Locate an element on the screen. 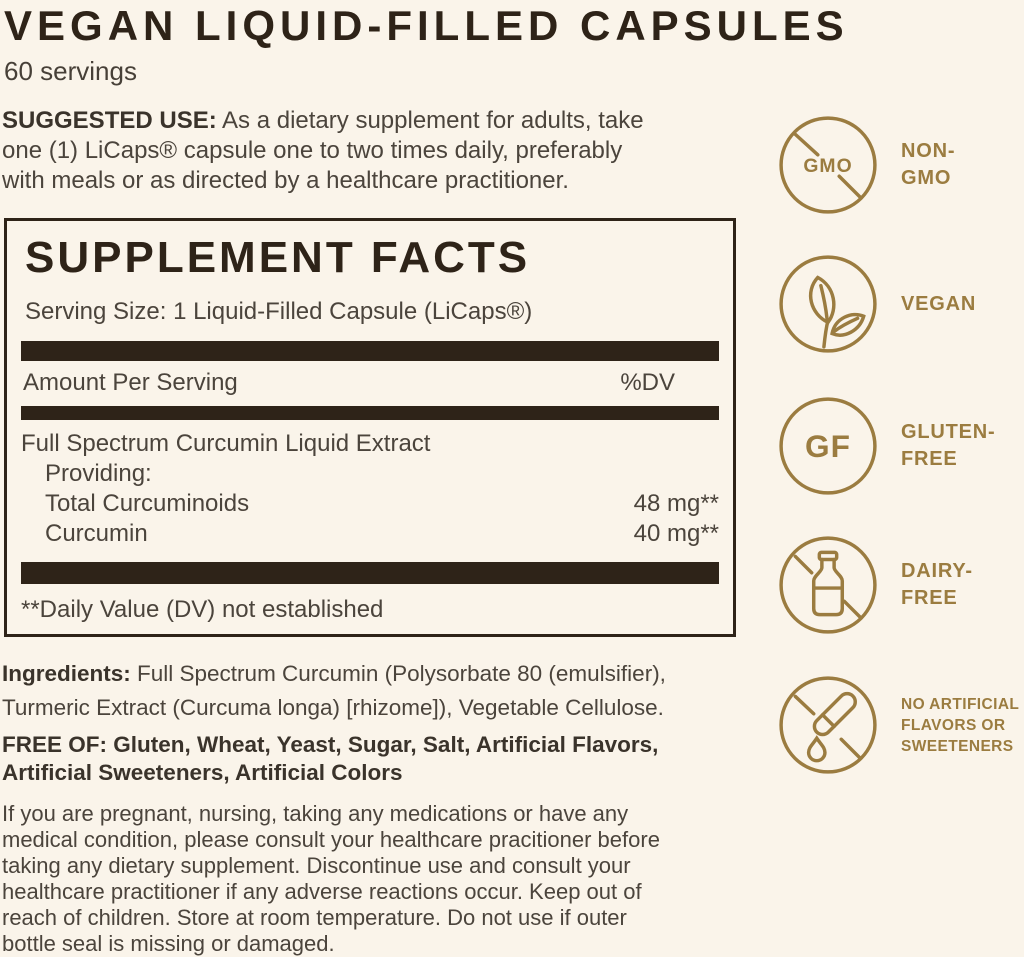 This screenshot has height=957, width=1024. servings-count: 60 servings is located at coordinates (70, 71).